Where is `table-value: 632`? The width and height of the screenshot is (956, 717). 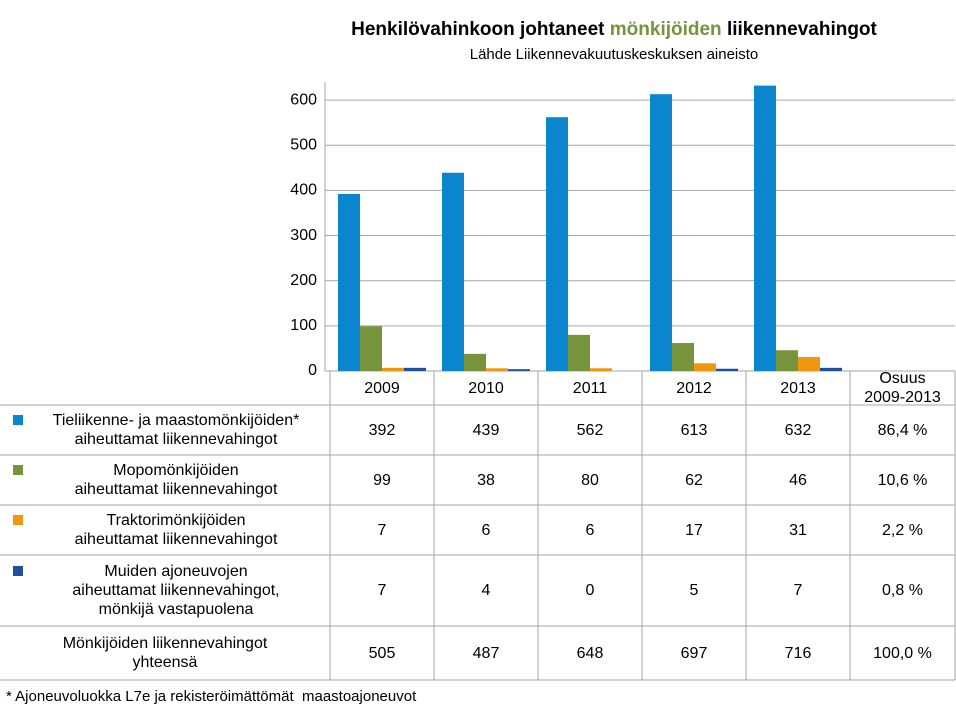
table-value: 632 is located at coordinates (798, 430).